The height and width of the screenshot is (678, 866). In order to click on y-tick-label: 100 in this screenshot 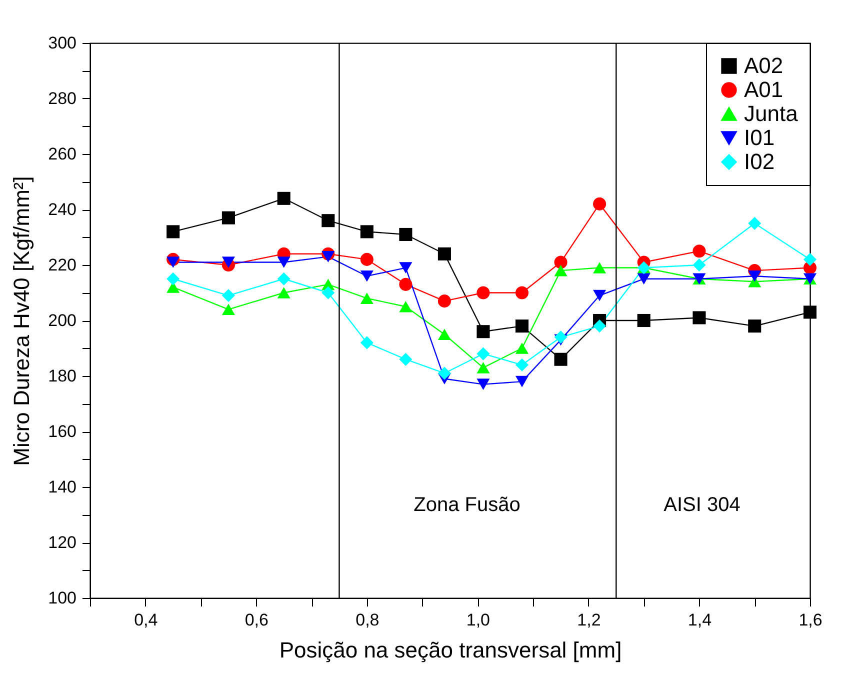, I will do `click(62, 598)`.